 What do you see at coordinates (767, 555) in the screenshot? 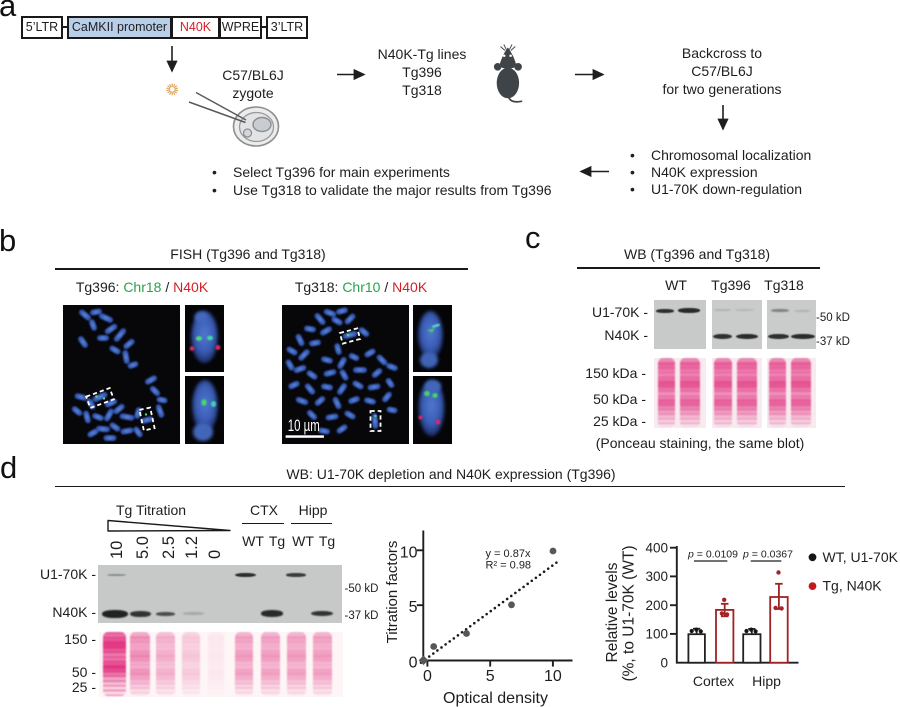
I see `svg-text: p = 0.0367` at bounding box center [767, 555].